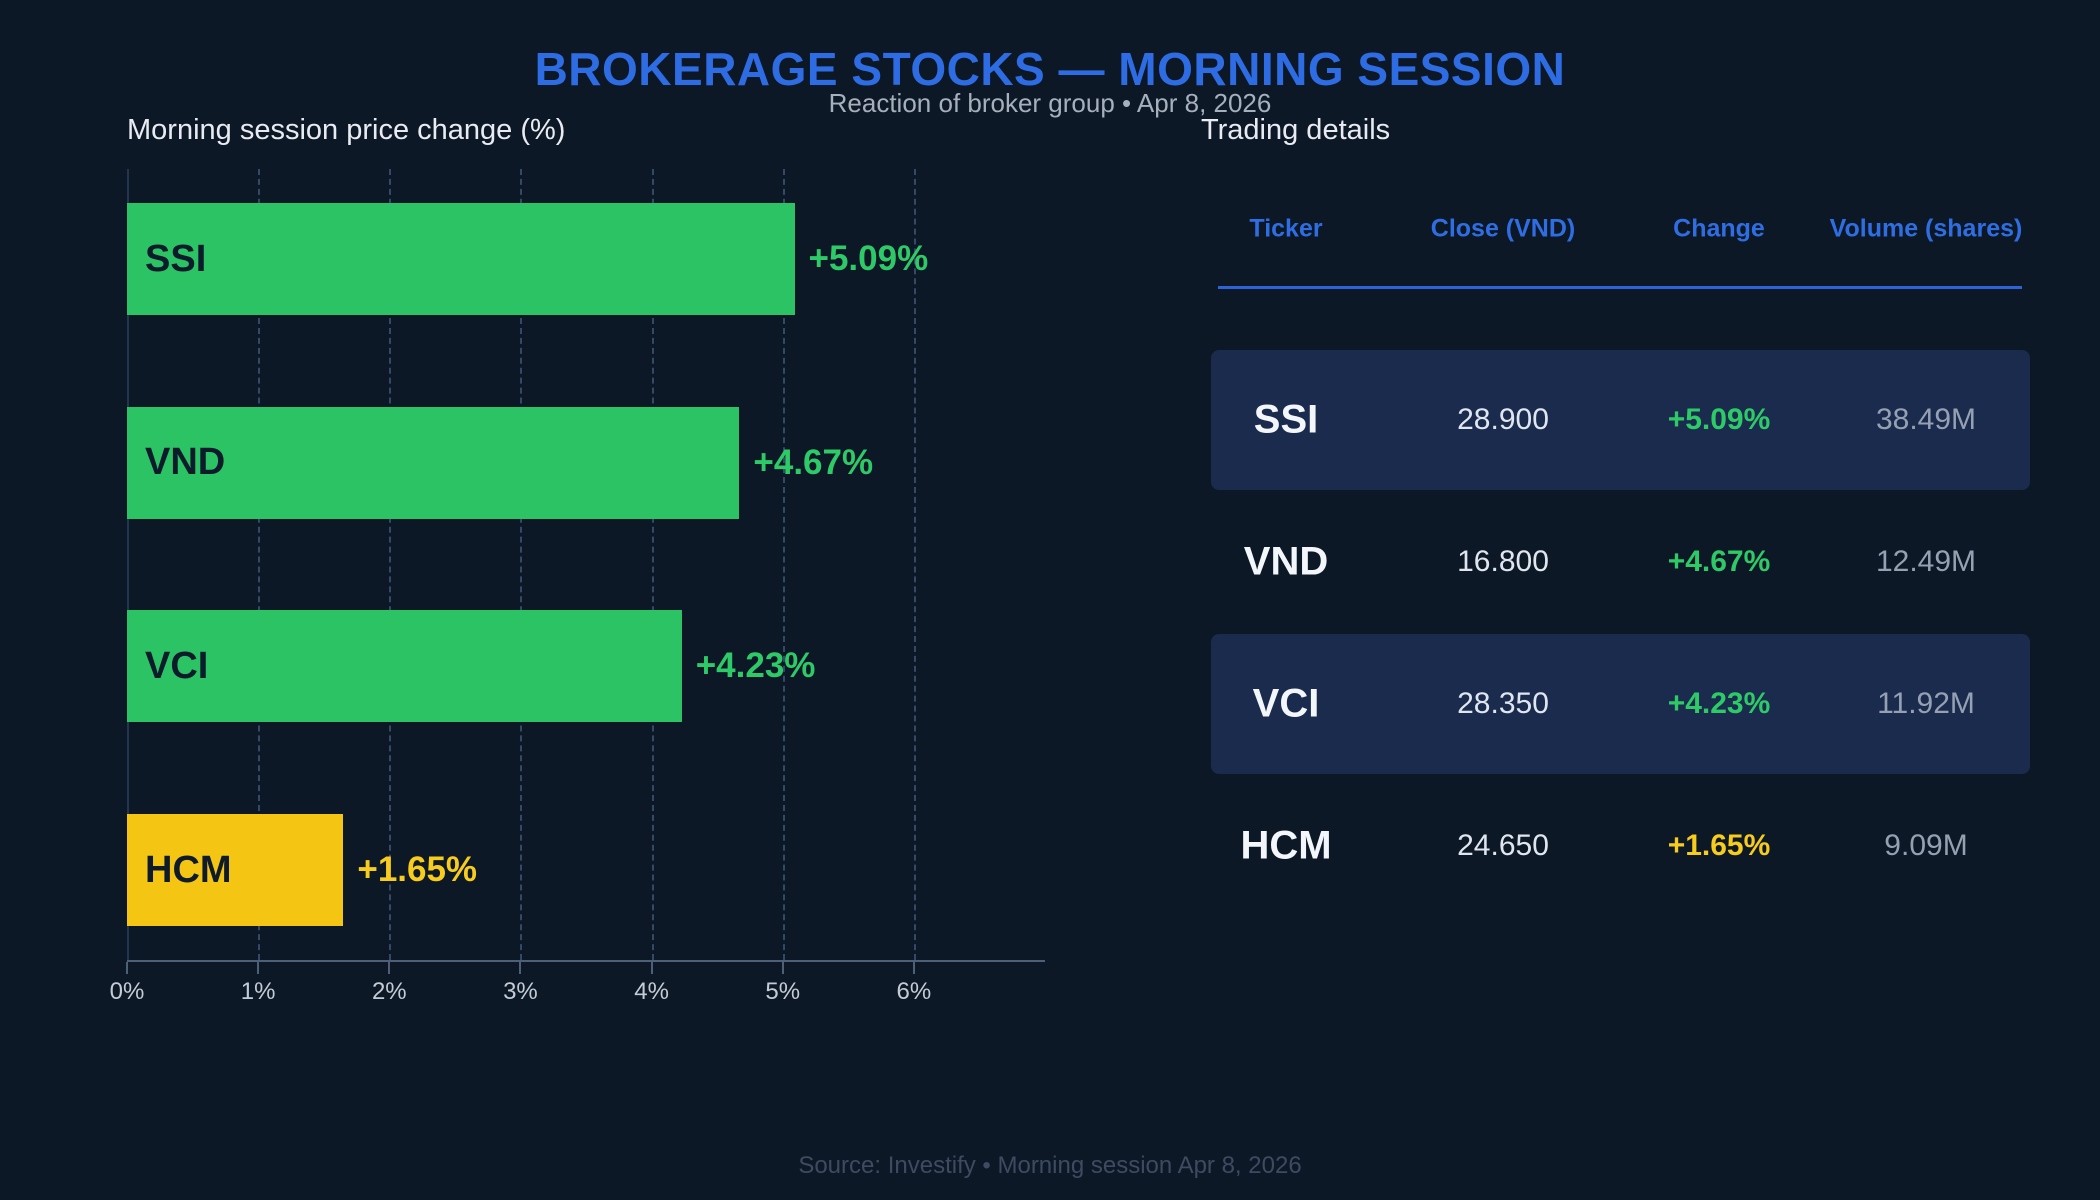 The image size is (2100, 1200). What do you see at coordinates (1286, 419) in the screenshot?
I see `cell-ticker-ssi: SSI` at bounding box center [1286, 419].